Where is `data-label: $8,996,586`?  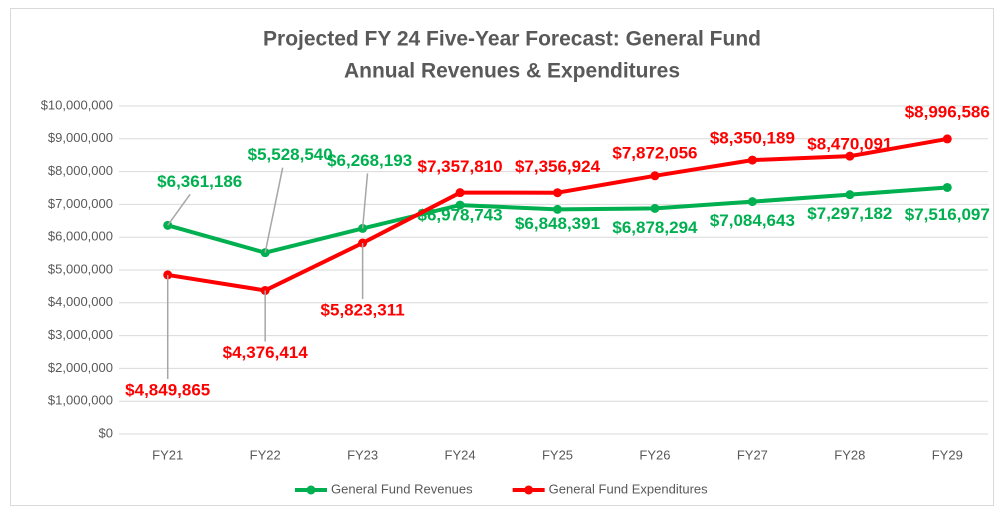 data-label: $8,996,586 is located at coordinates (947, 111).